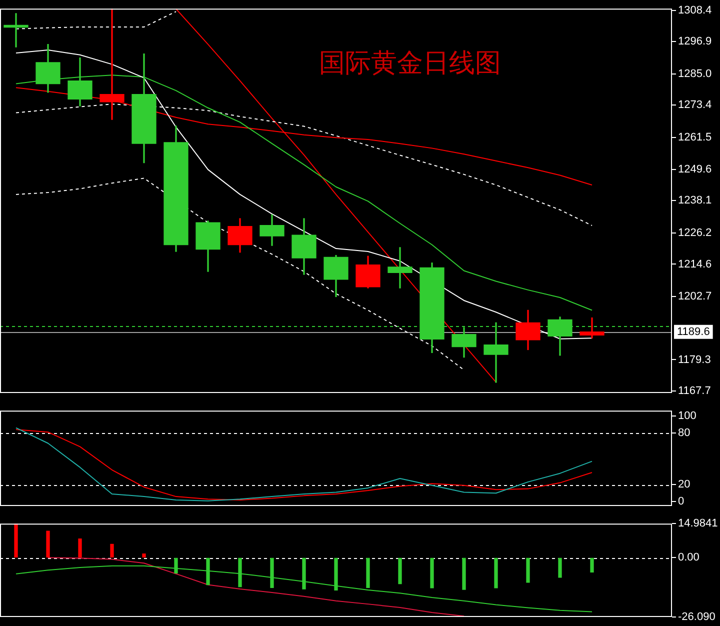 This screenshot has width=720, height=626. Describe the element at coordinates (684, 484) in the screenshot. I see `y-tick-label: 20` at that location.